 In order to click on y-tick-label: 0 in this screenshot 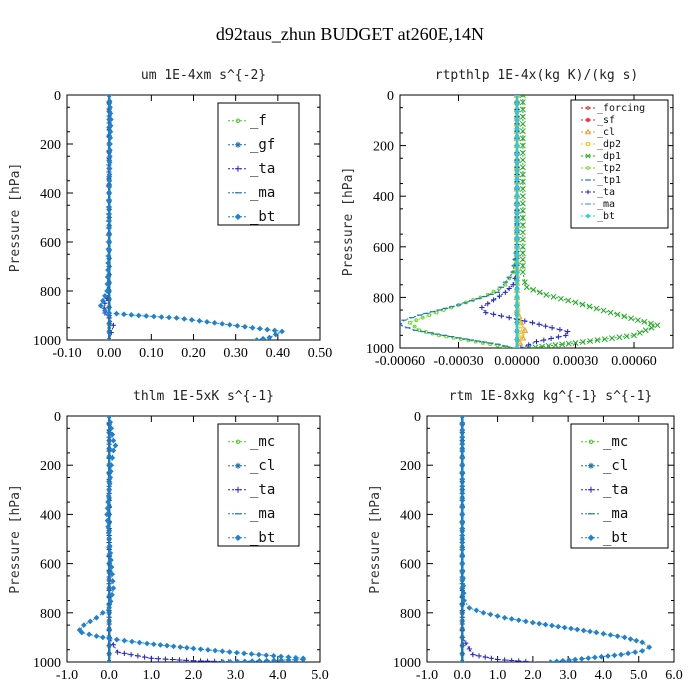, I will do `click(417, 417)`.